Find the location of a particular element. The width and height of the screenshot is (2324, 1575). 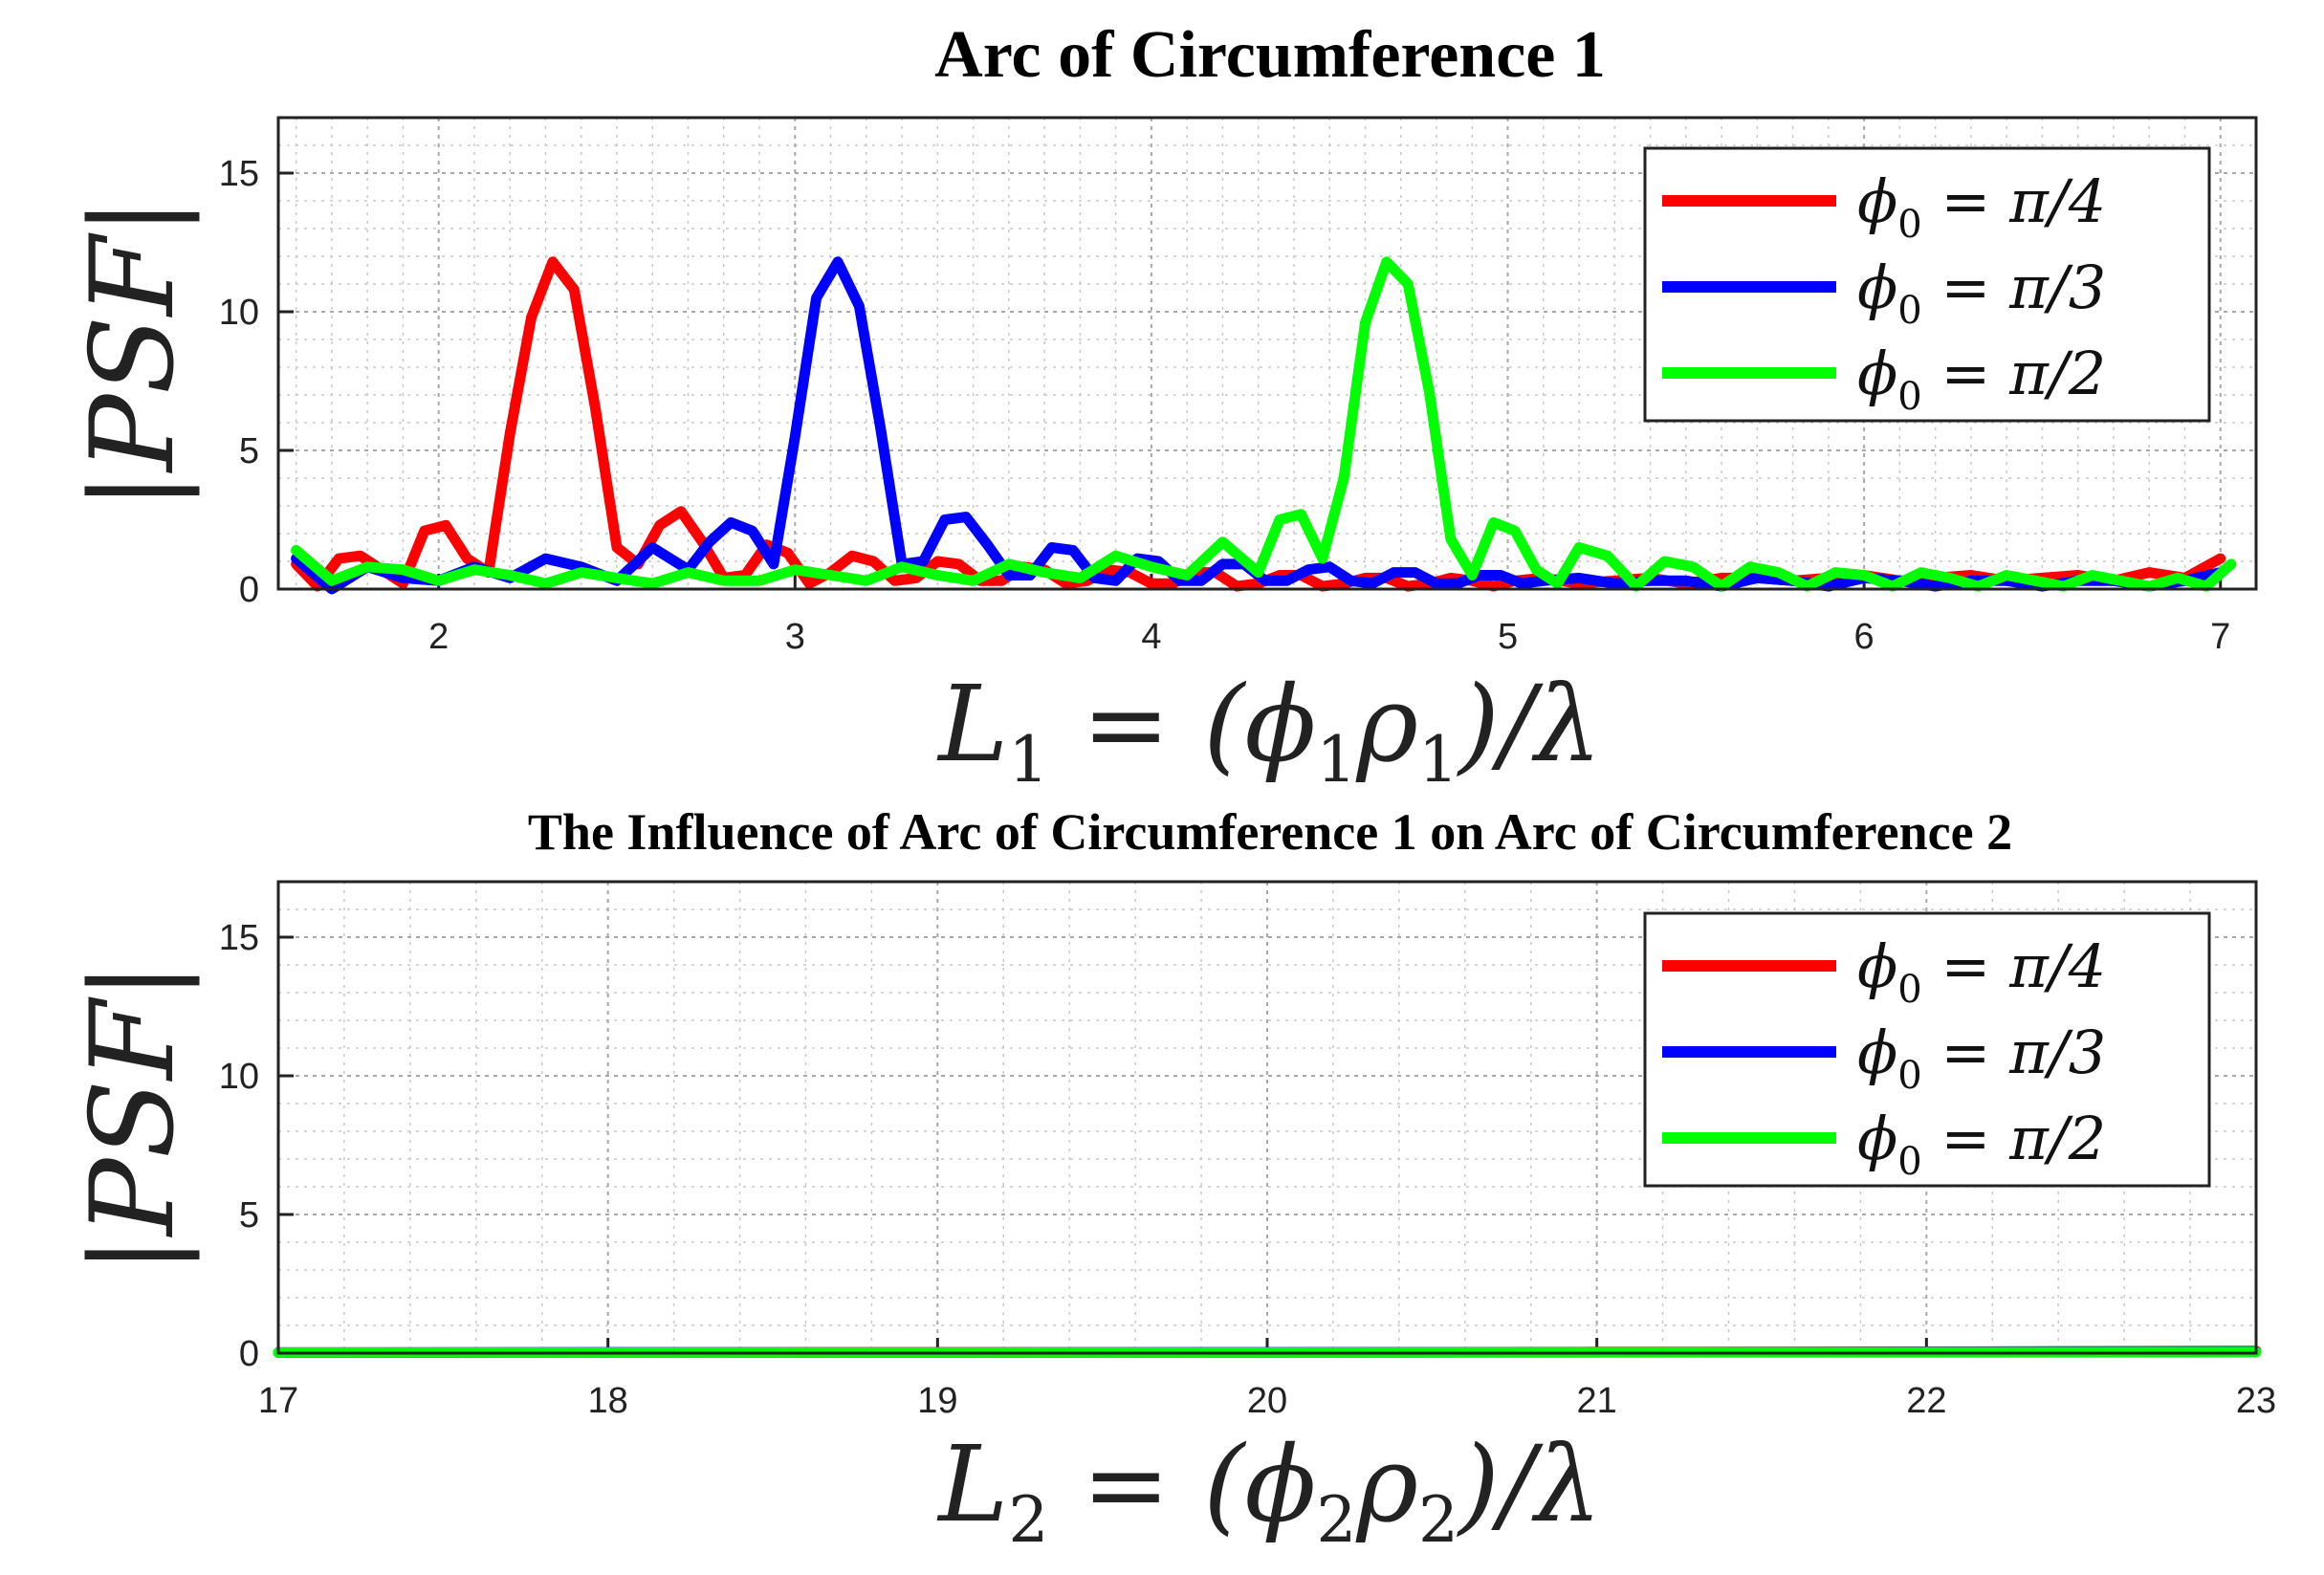

x-tick-label: 4 is located at coordinates (1151, 637).